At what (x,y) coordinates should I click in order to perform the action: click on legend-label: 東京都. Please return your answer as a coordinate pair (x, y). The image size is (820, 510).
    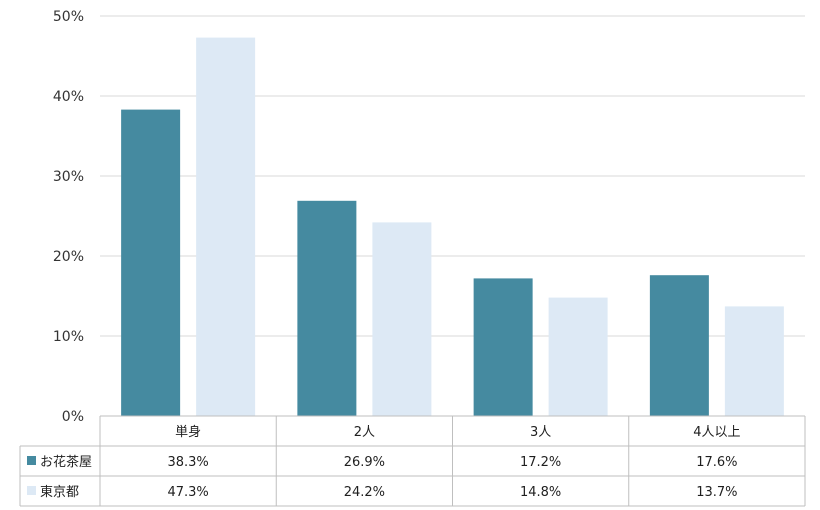
    Looking at the image, I should click on (59, 492).